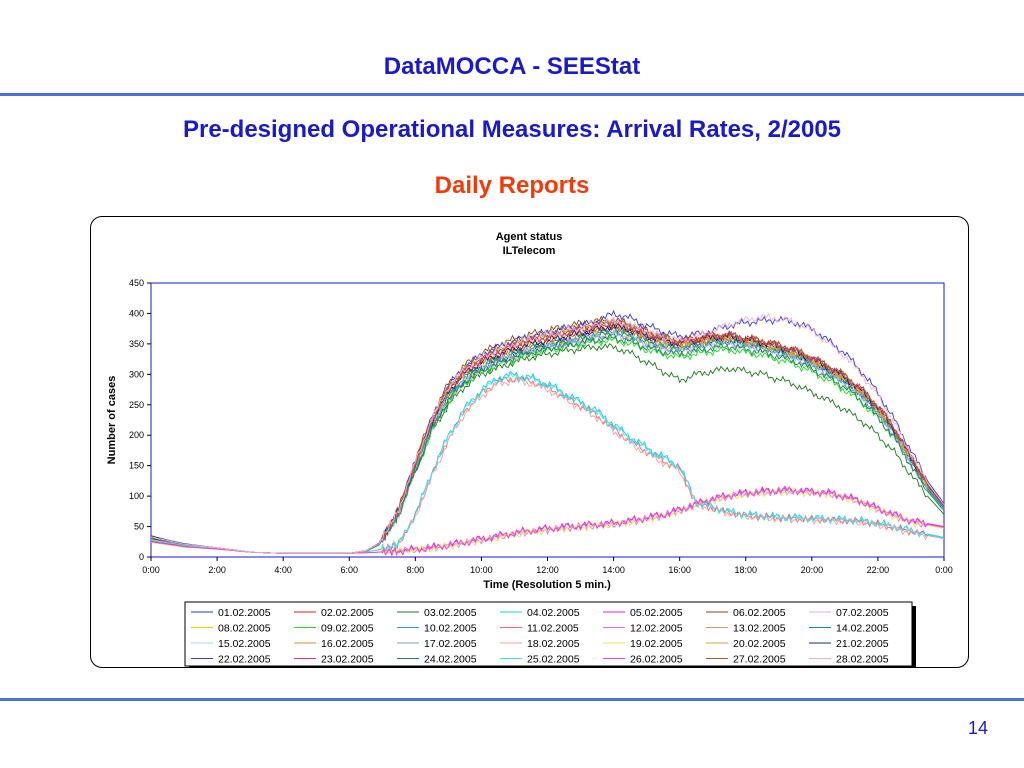 This screenshot has width=1024, height=768. What do you see at coordinates (244, 629) in the screenshot?
I see `legend-entry: 08.02.2005` at bounding box center [244, 629].